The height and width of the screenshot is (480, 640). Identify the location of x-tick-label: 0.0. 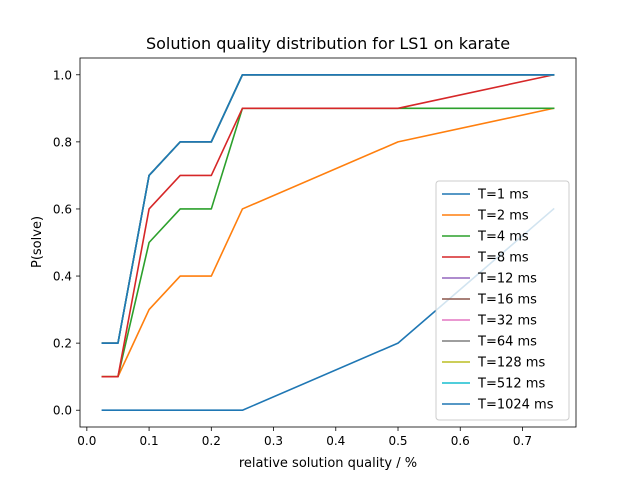
(86, 441).